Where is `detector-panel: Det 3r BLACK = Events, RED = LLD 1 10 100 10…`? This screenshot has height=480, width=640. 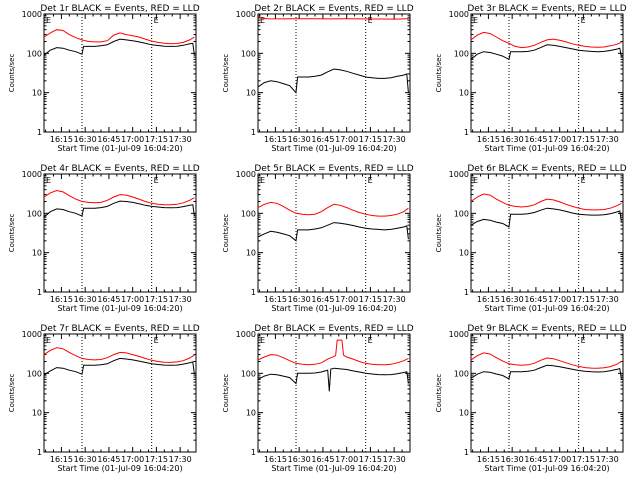
detector-panel: Det 3r BLACK = Events, RED = LLD 1 10 100 10… is located at coordinates (531, 78).